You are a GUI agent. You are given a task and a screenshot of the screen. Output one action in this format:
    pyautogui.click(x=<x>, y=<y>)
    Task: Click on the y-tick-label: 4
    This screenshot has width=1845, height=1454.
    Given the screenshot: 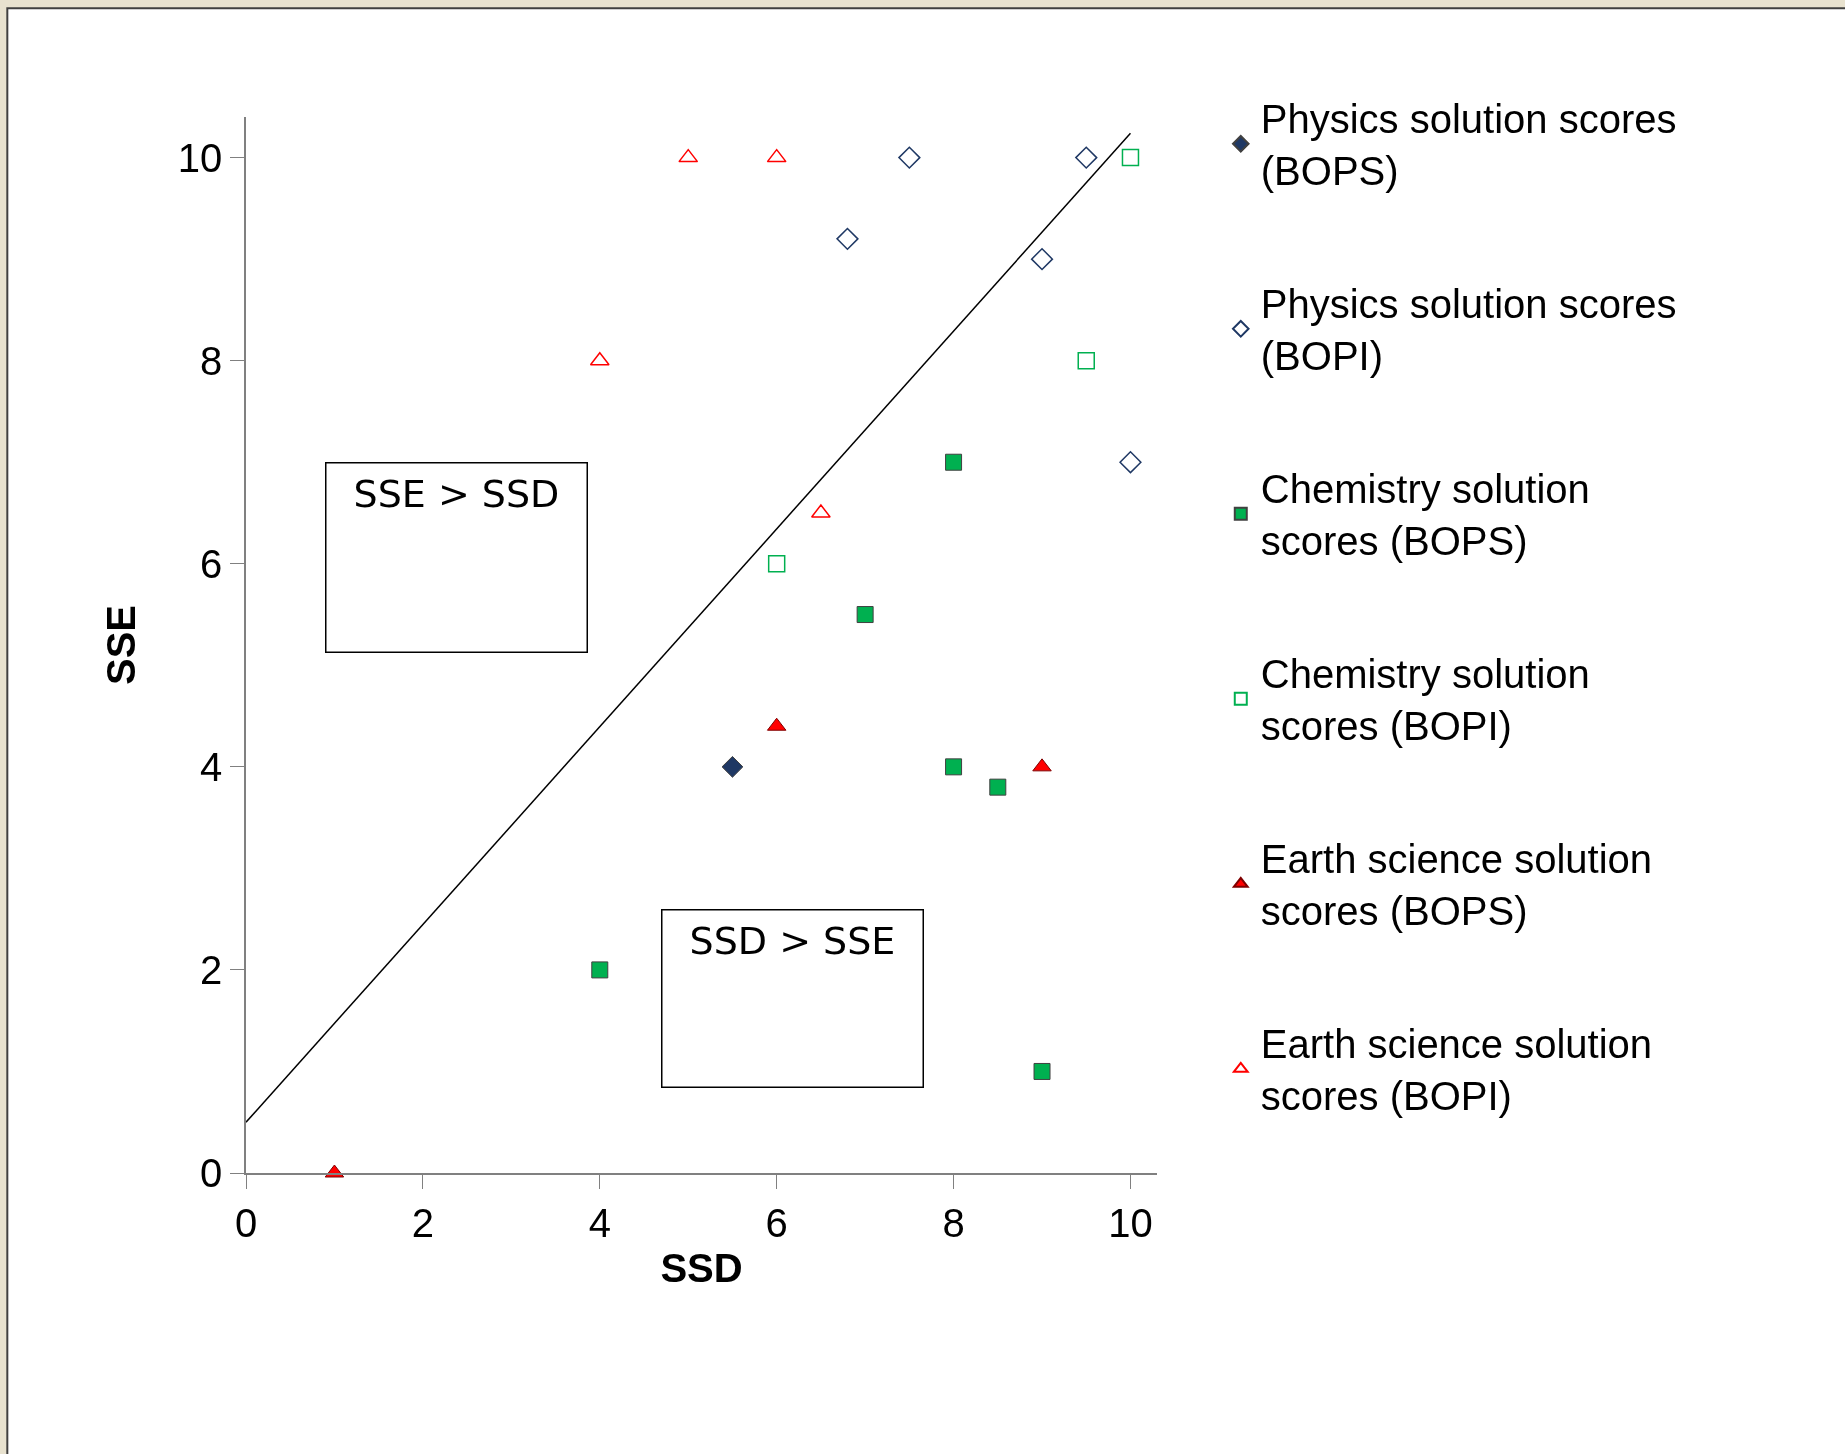 What is the action you would take?
    pyautogui.click(x=211, y=766)
    